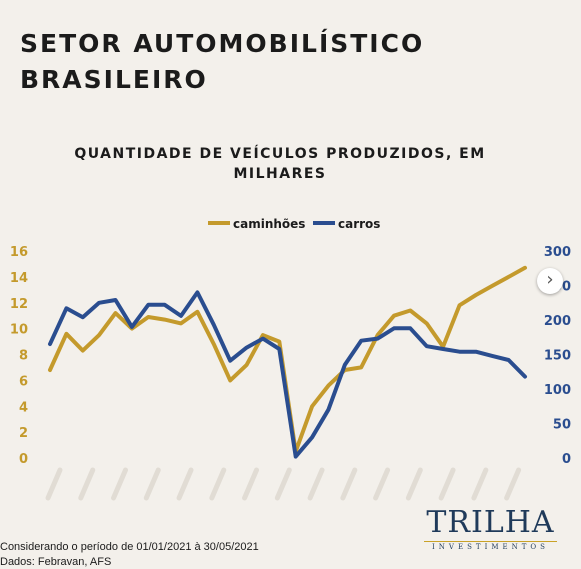 This screenshot has height=569, width=581. I want to click on y-left-tick-label: 10, so click(19, 330).